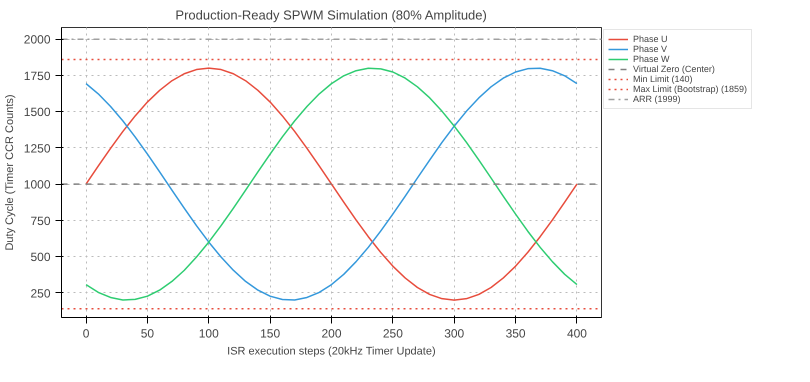  I want to click on x-tick-label: 150, so click(270, 333).